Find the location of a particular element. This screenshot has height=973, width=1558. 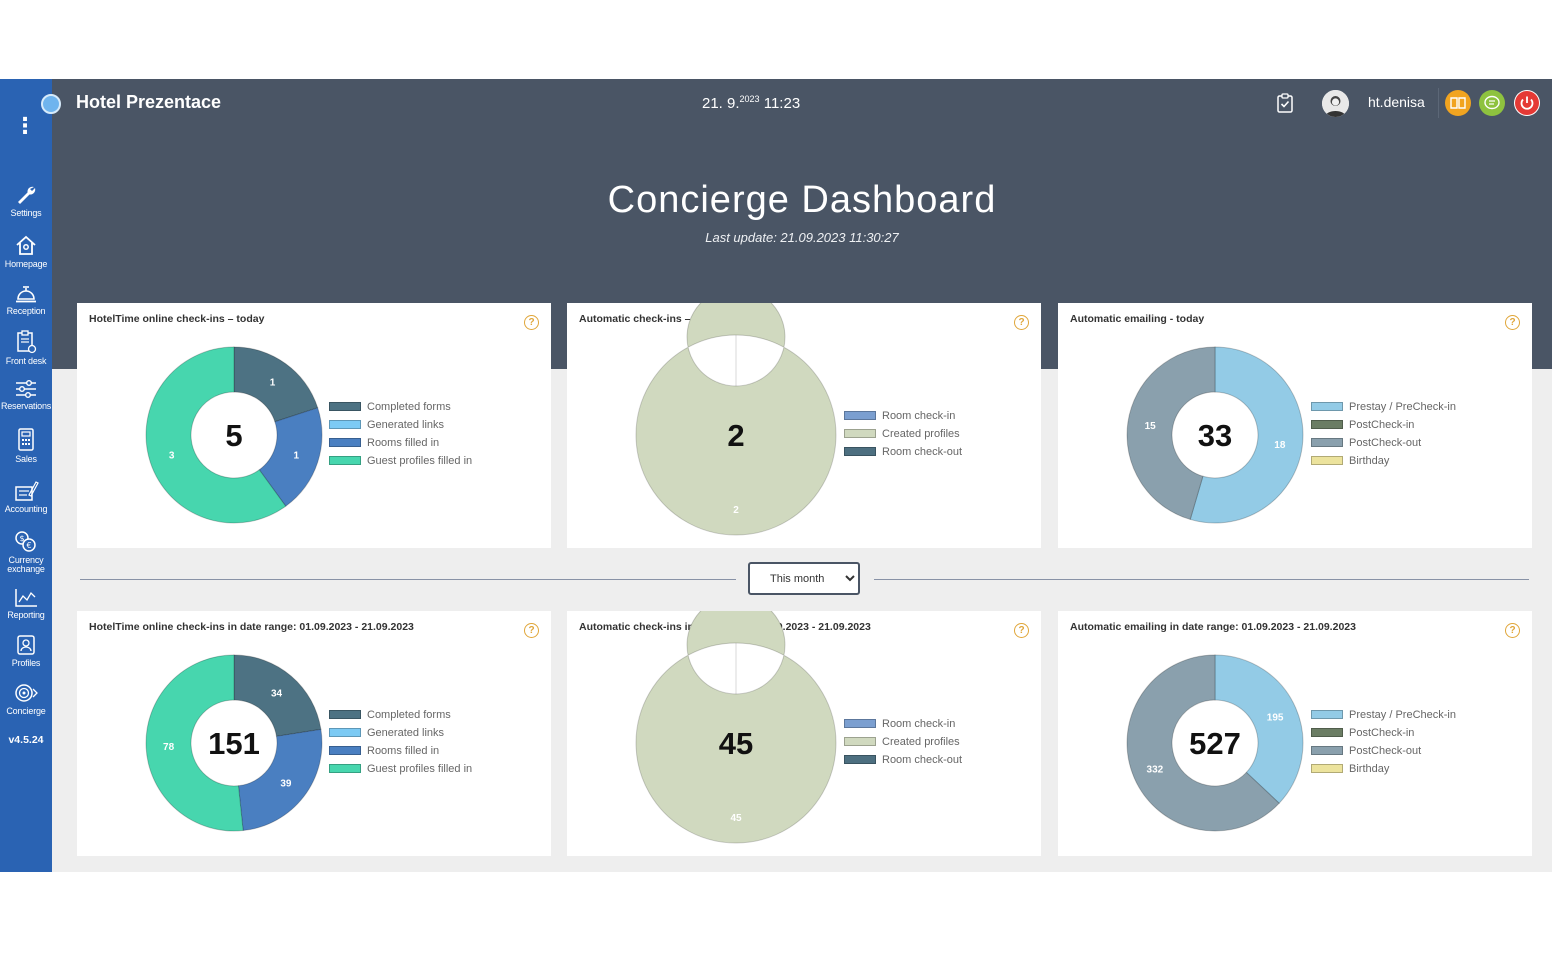

chart-title: Automatic emailing - today is located at coordinates (1137, 319).